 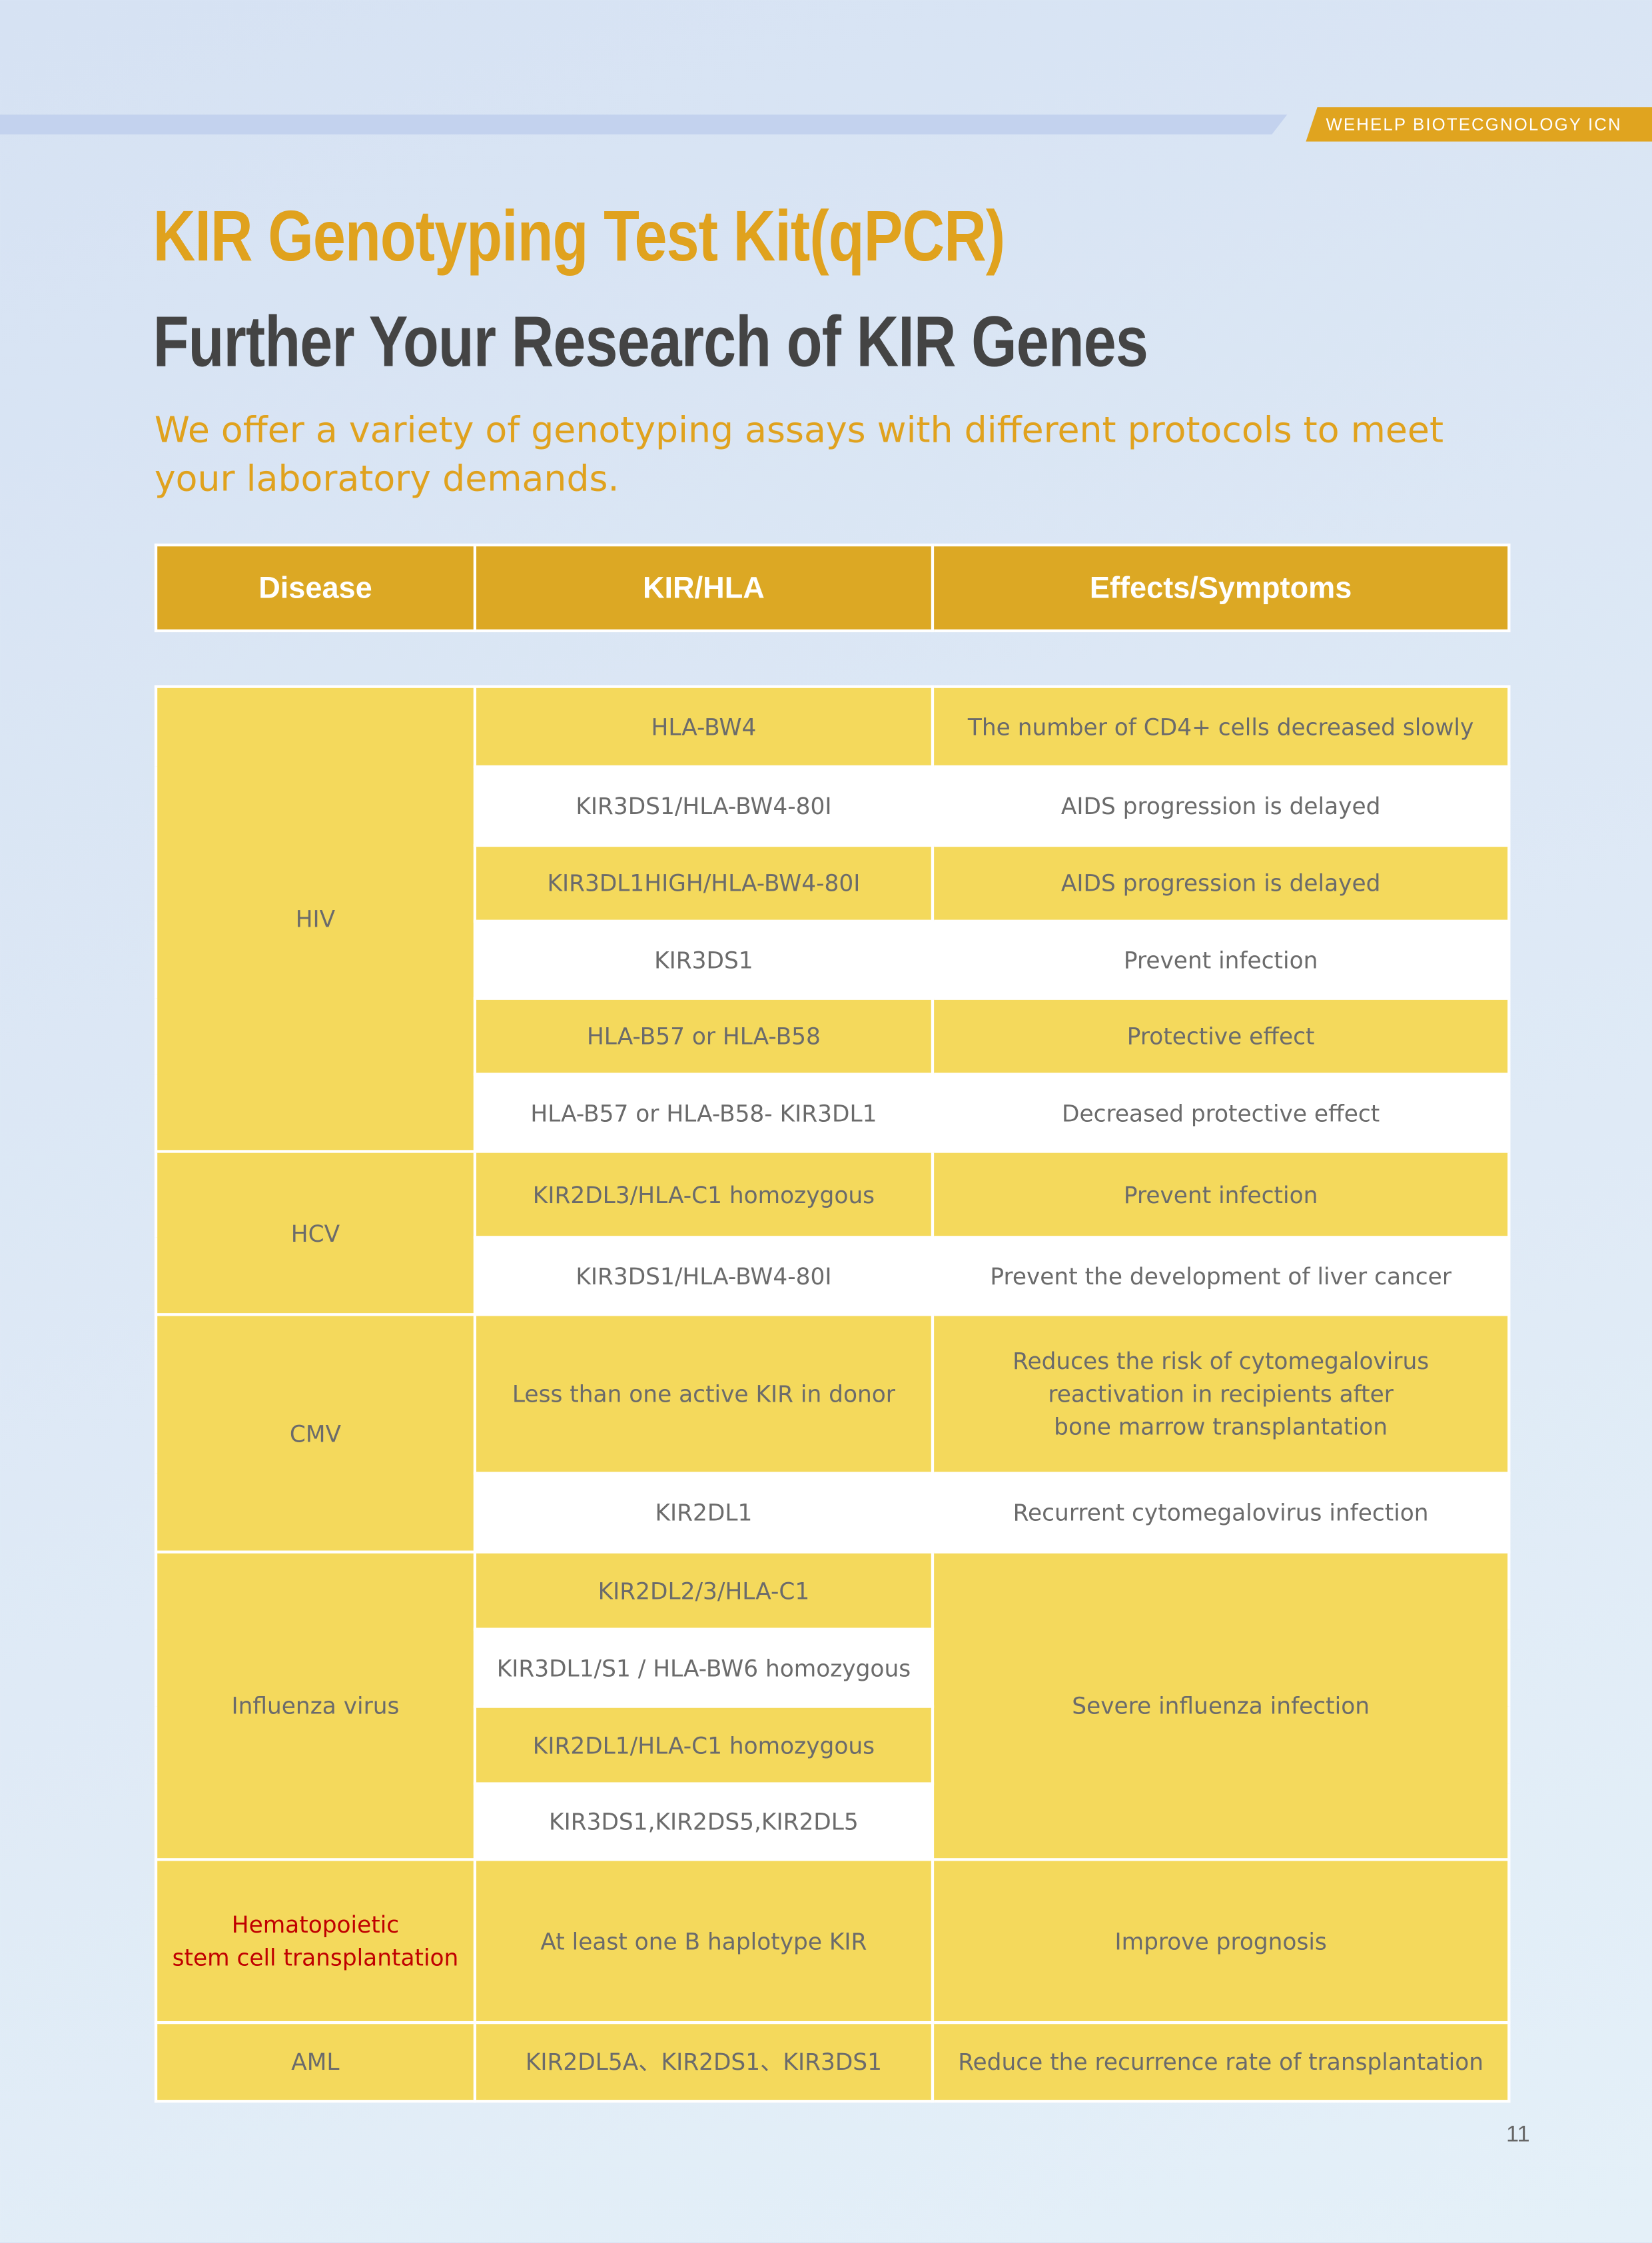 What do you see at coordinates (704, 1821) in the screenshot?
I see `kir-cell: KIR3DS1,KIR2DS5,KIR2DL5` at bounding box center [704, 1821].